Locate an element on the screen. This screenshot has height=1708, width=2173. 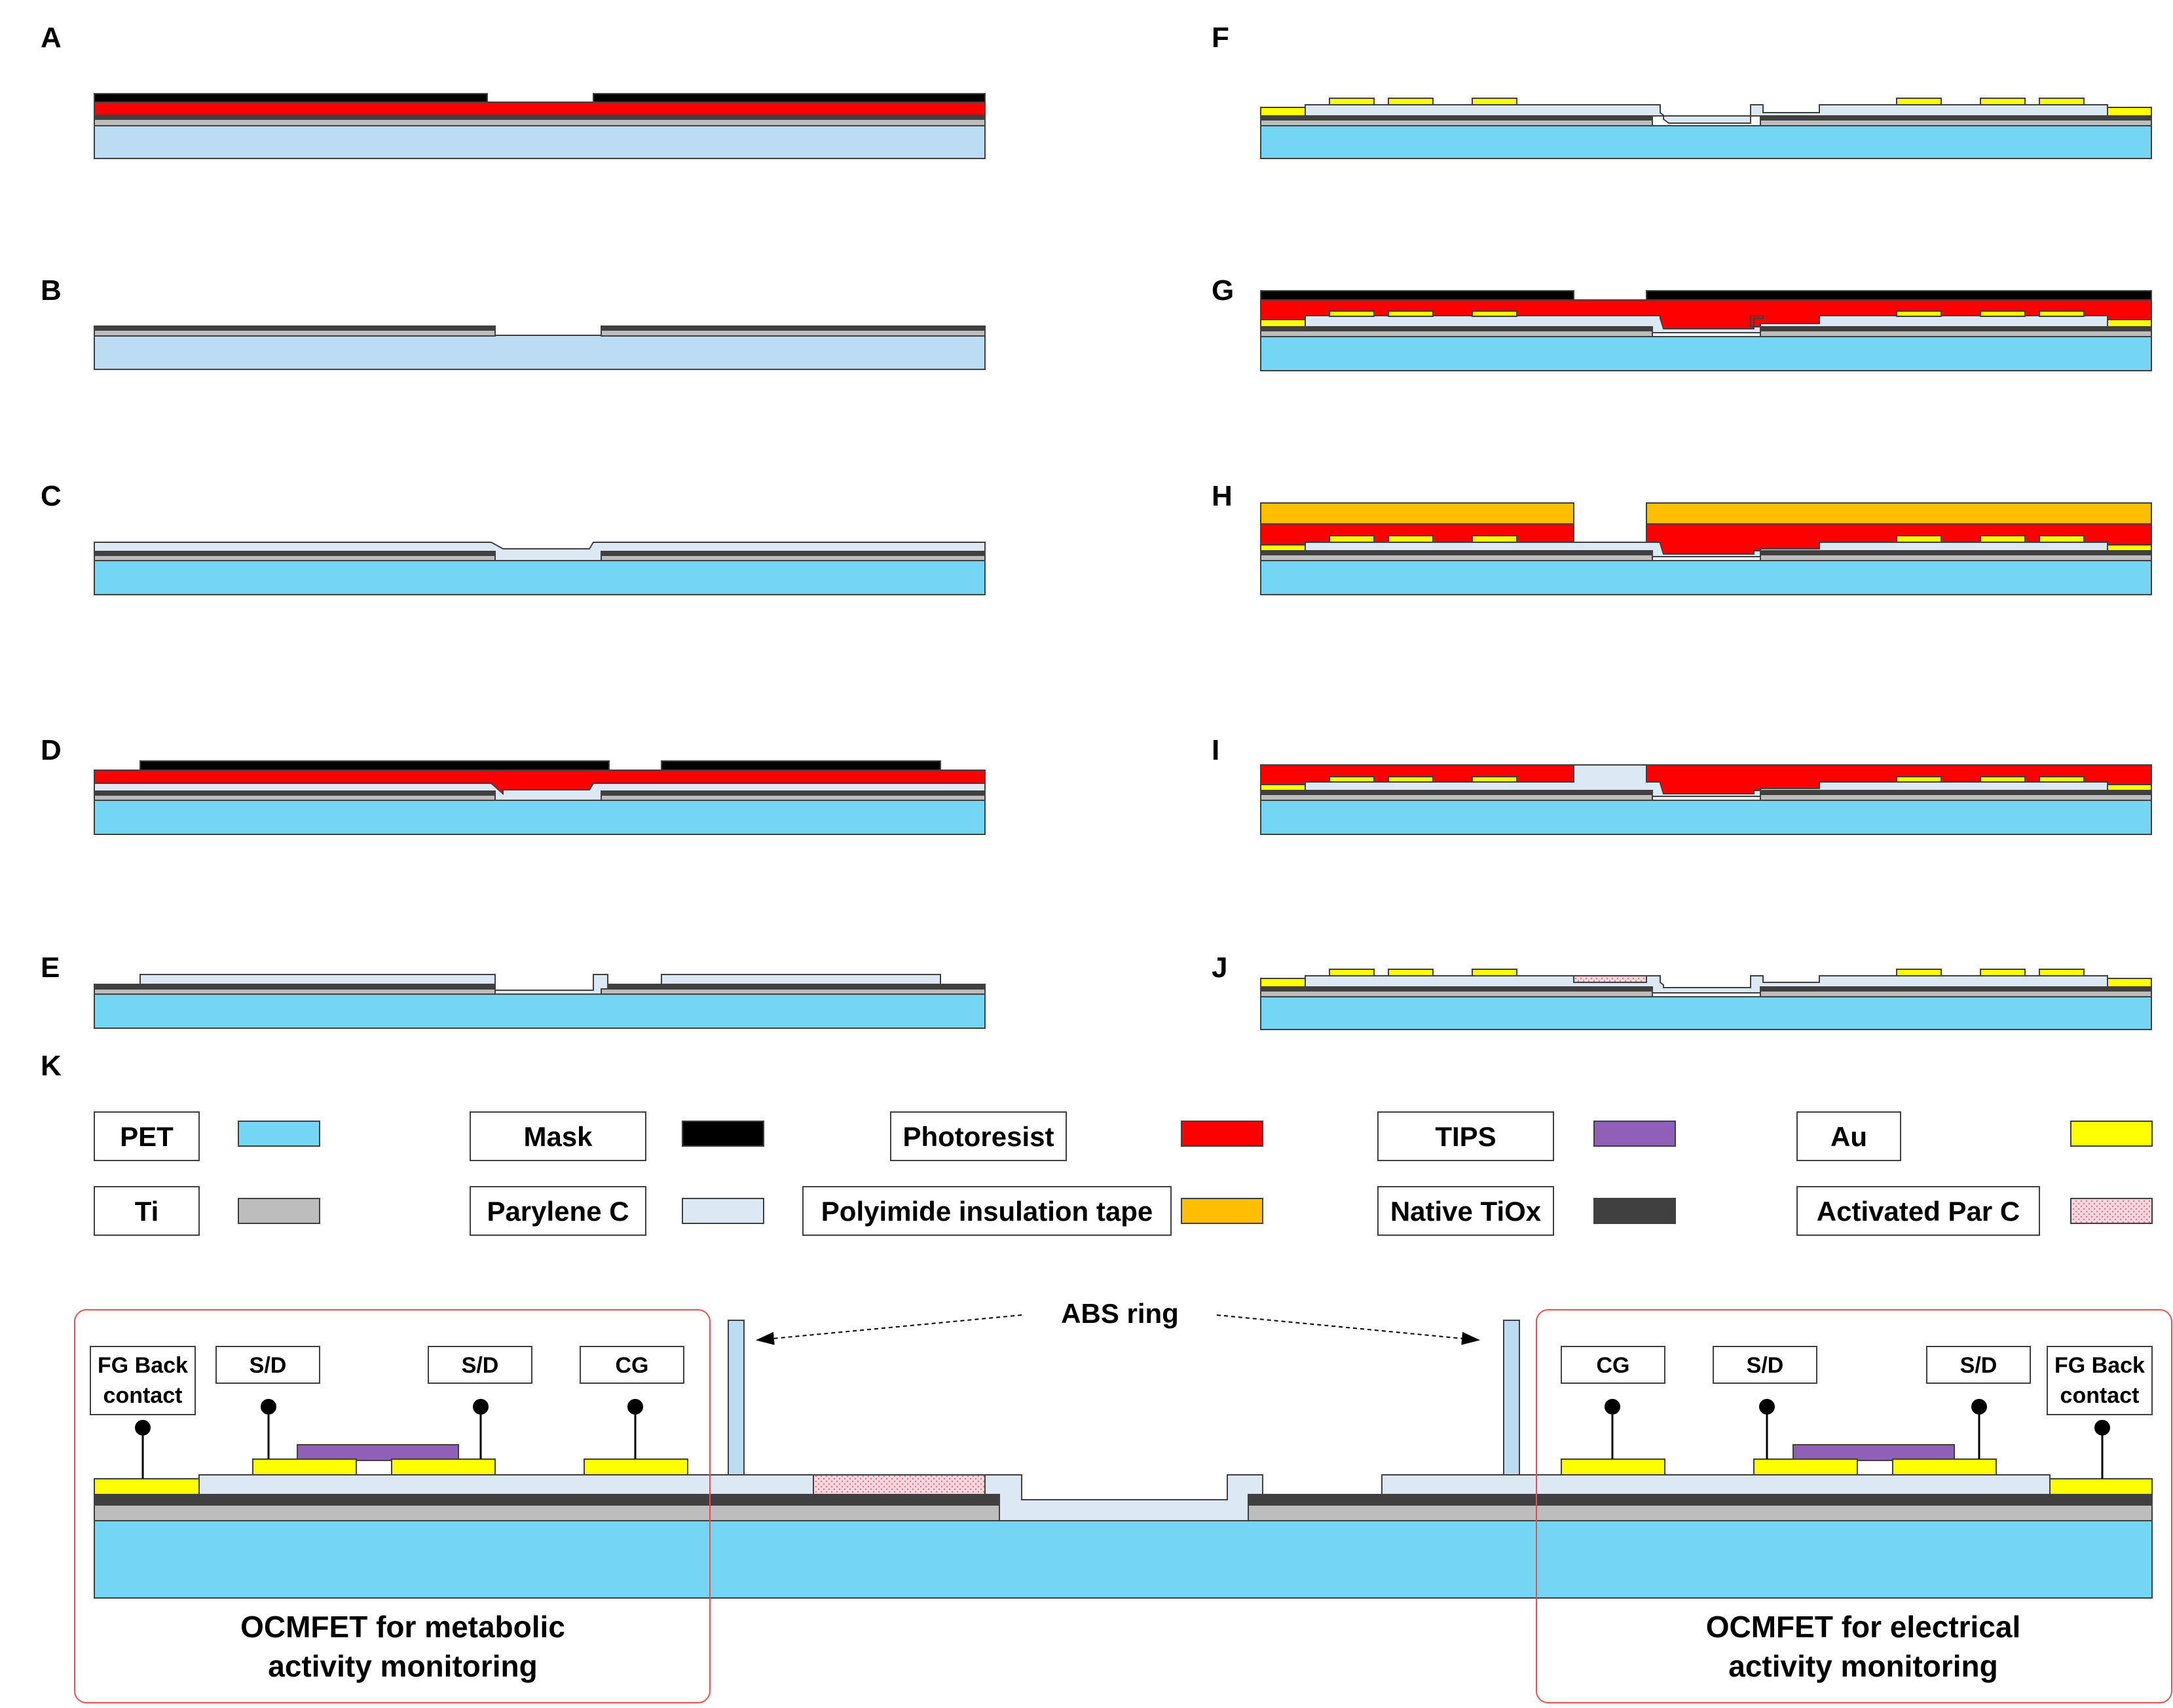
legend-item-parylene: Parylene C is located at coordinates (617, 1211).